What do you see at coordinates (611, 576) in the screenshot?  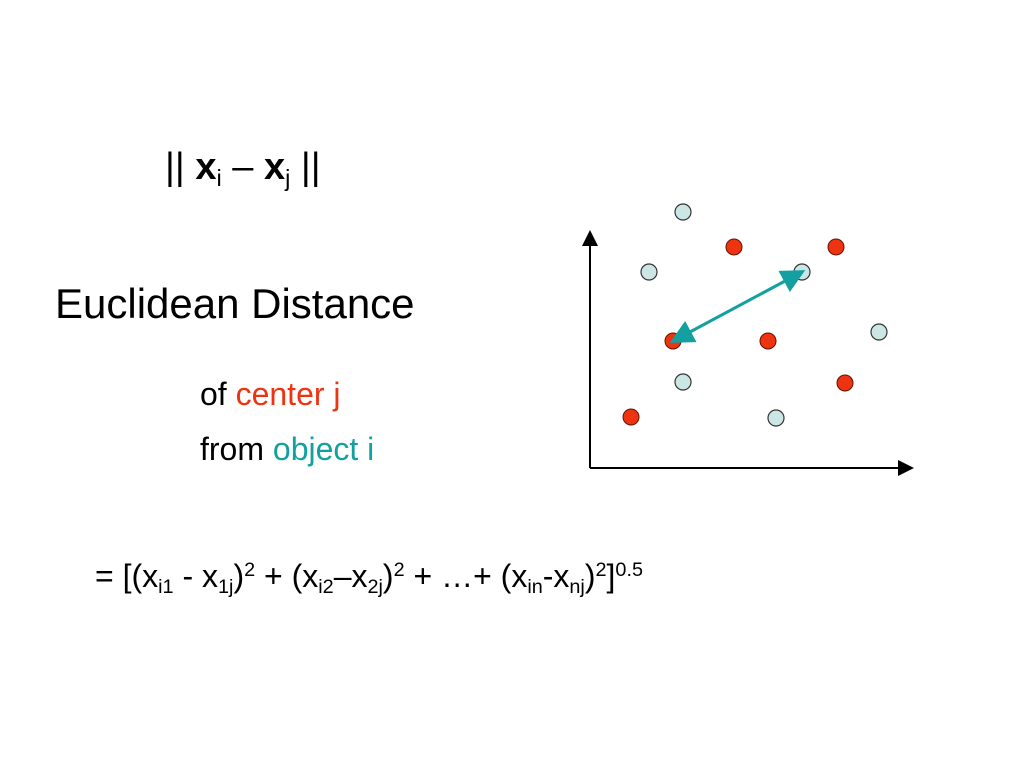 I see `formula-text: ]` at bounding box center [611, 576].